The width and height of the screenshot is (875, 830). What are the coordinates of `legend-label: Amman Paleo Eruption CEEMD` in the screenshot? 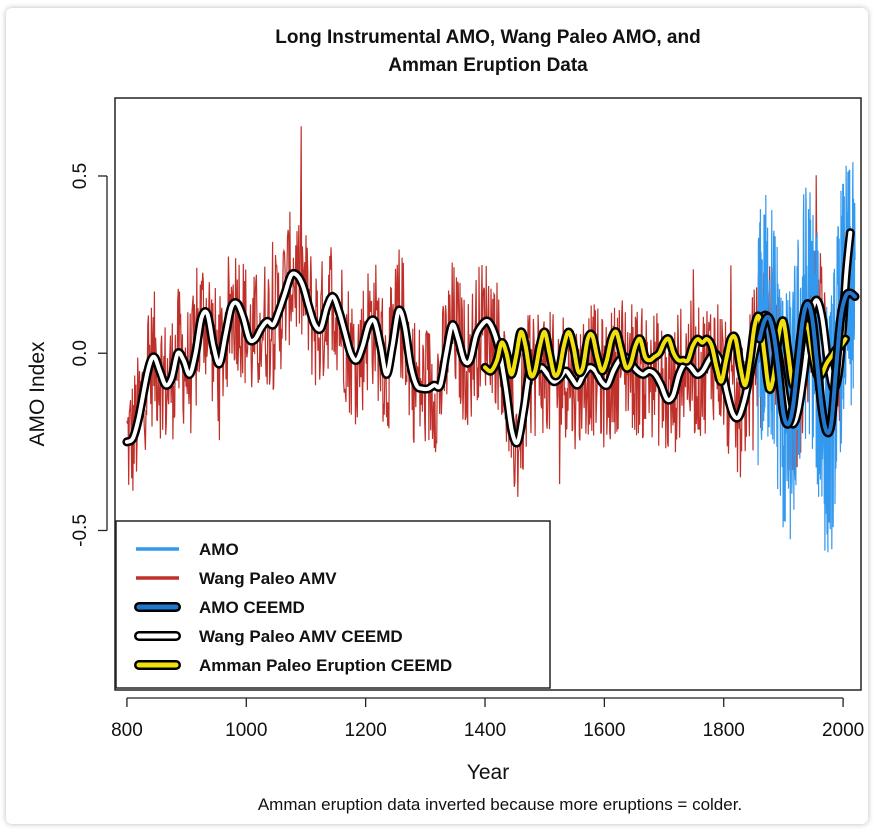 It's located at (325, 665).